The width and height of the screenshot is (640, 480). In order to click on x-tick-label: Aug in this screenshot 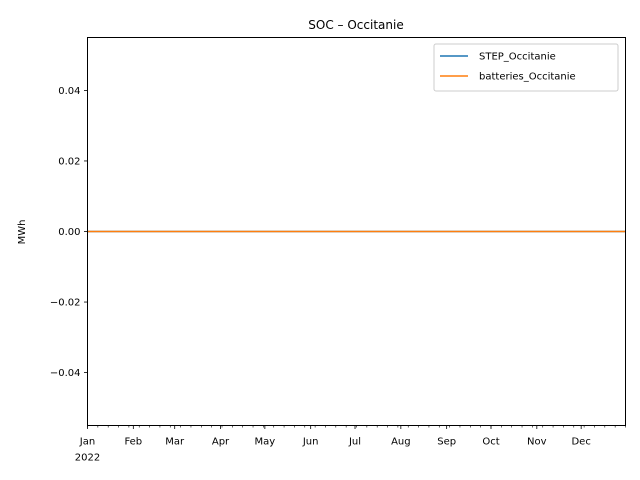, I will do `click(401, 442)`.